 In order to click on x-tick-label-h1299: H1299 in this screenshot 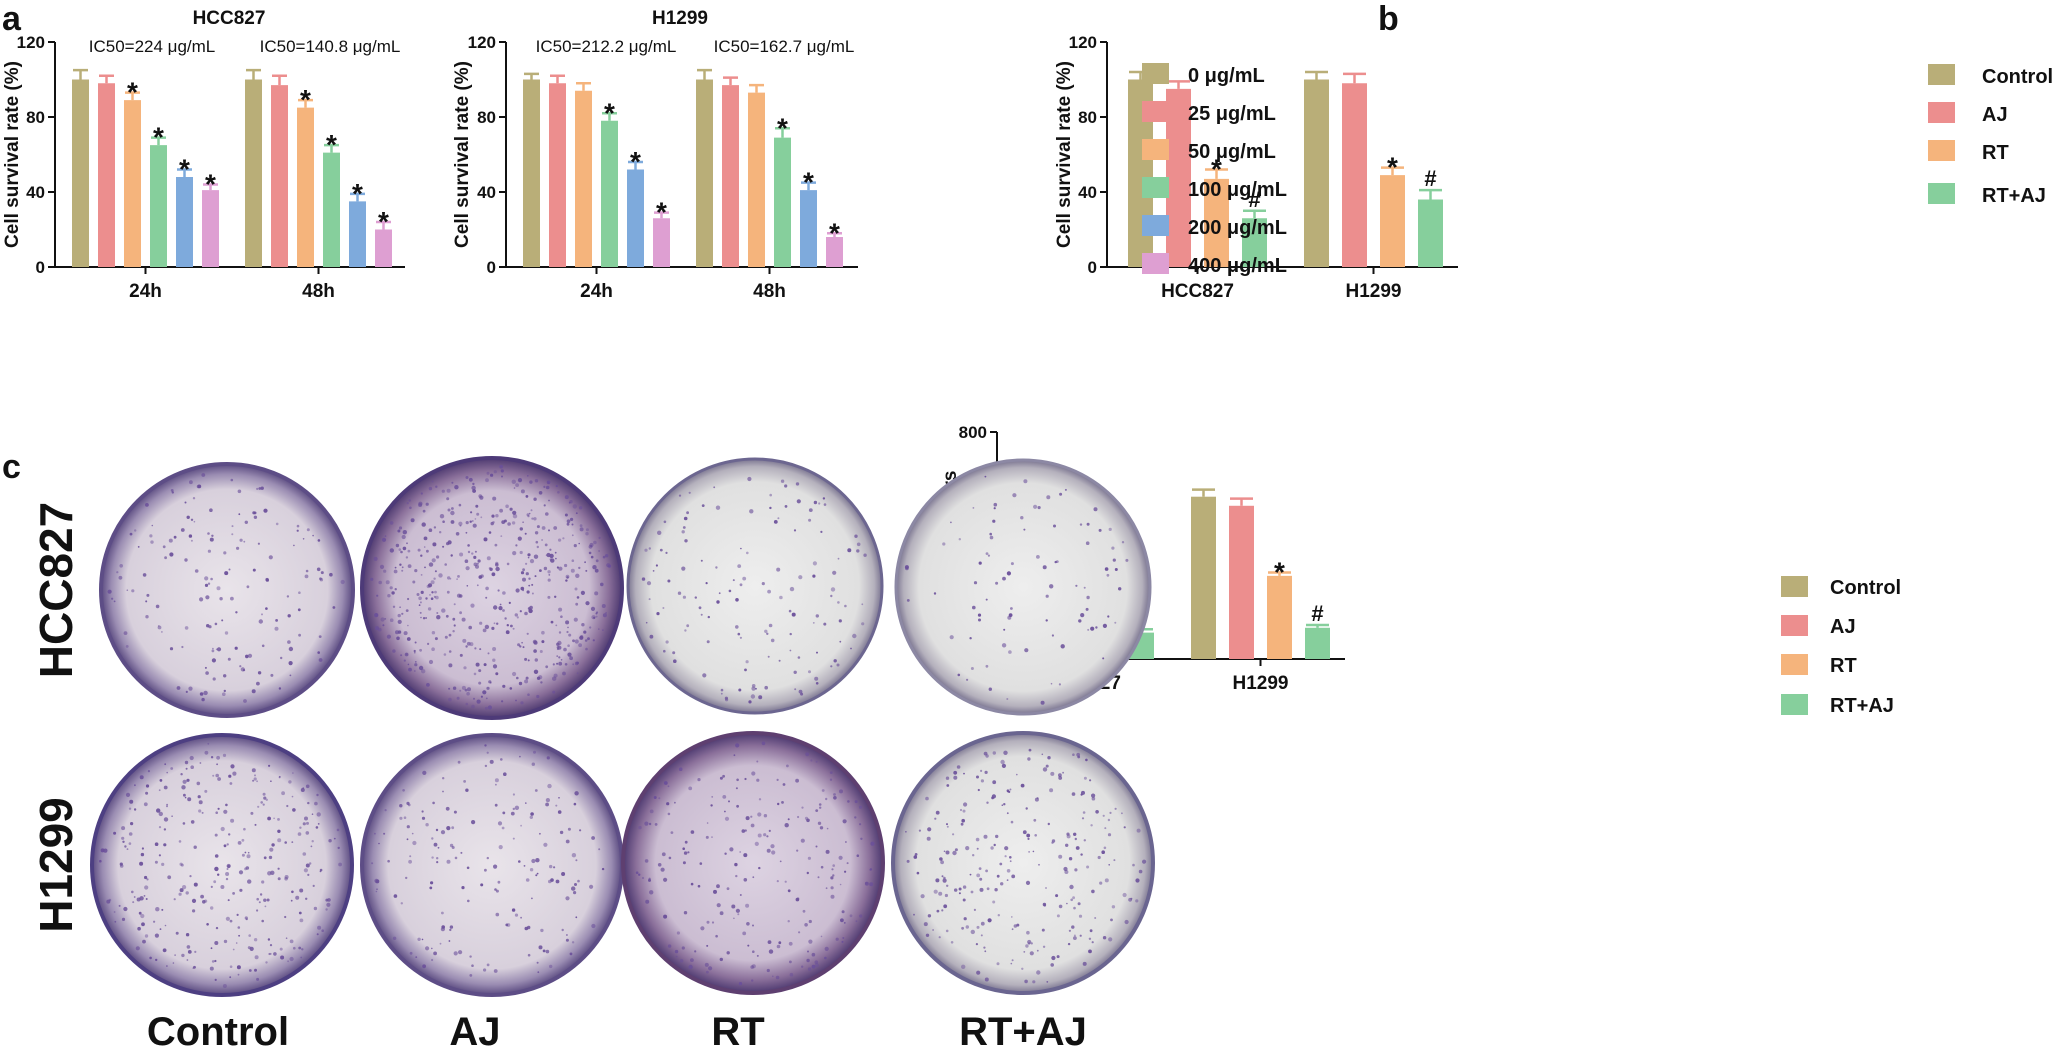, I will do `click(1374, 291)`.